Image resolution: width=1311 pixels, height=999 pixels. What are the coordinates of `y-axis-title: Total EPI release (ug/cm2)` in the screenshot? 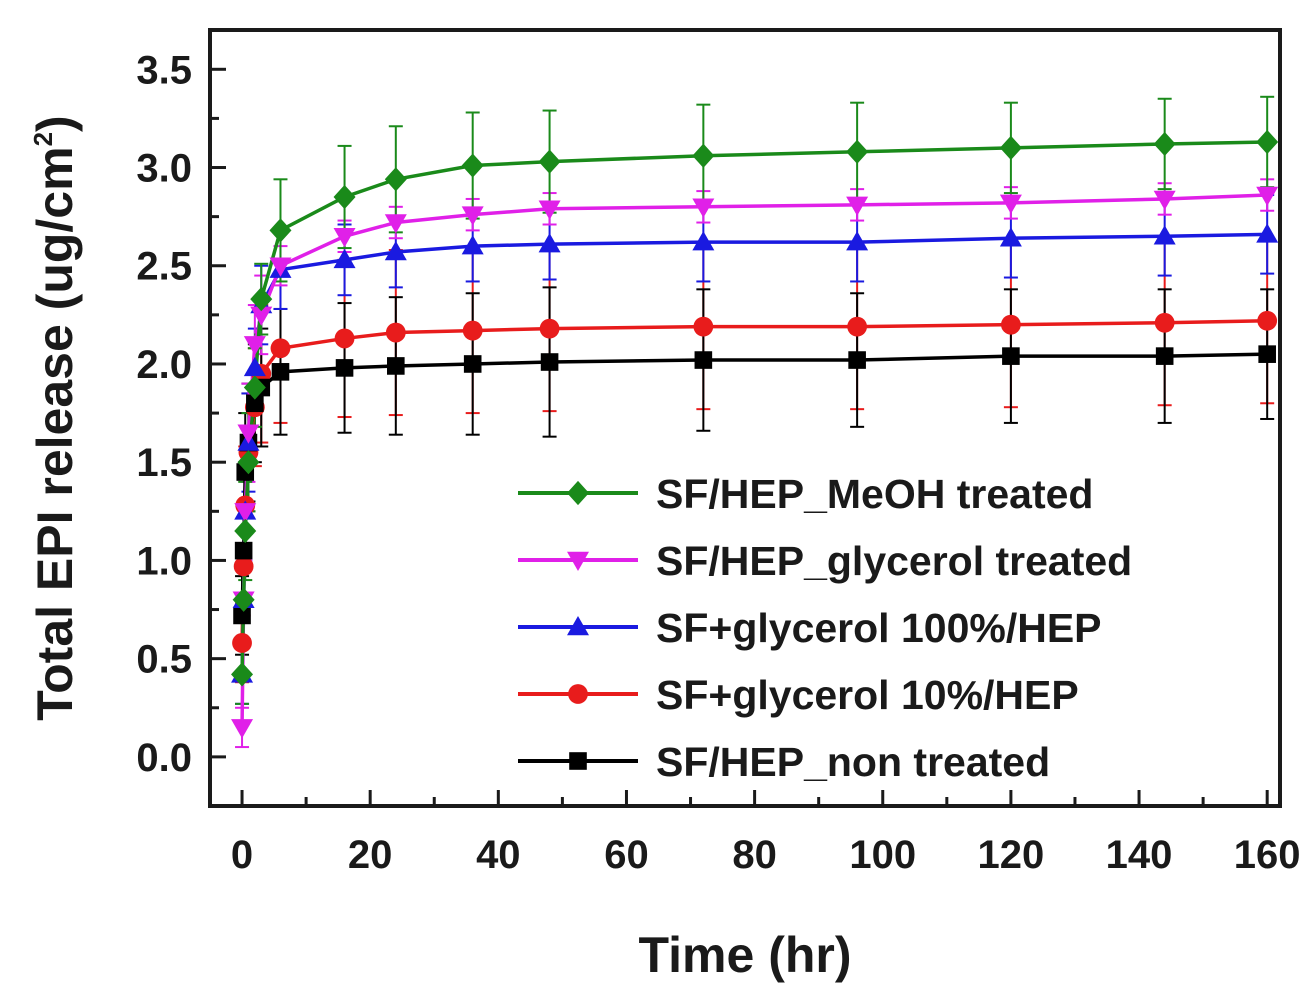 It's located at (55, 417).